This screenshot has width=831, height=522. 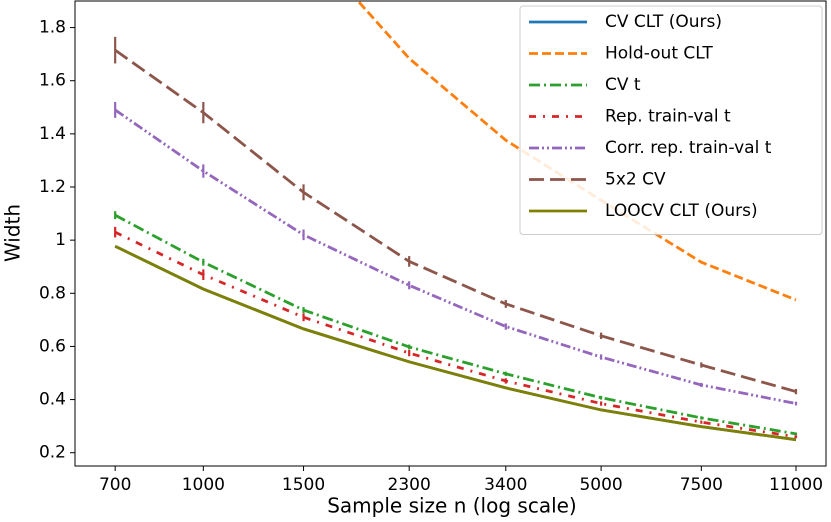 What do you see at coordinates (203, 485) in the screenshot?
I see `x-tick-label: 1000` at bounding box center [203, 485].